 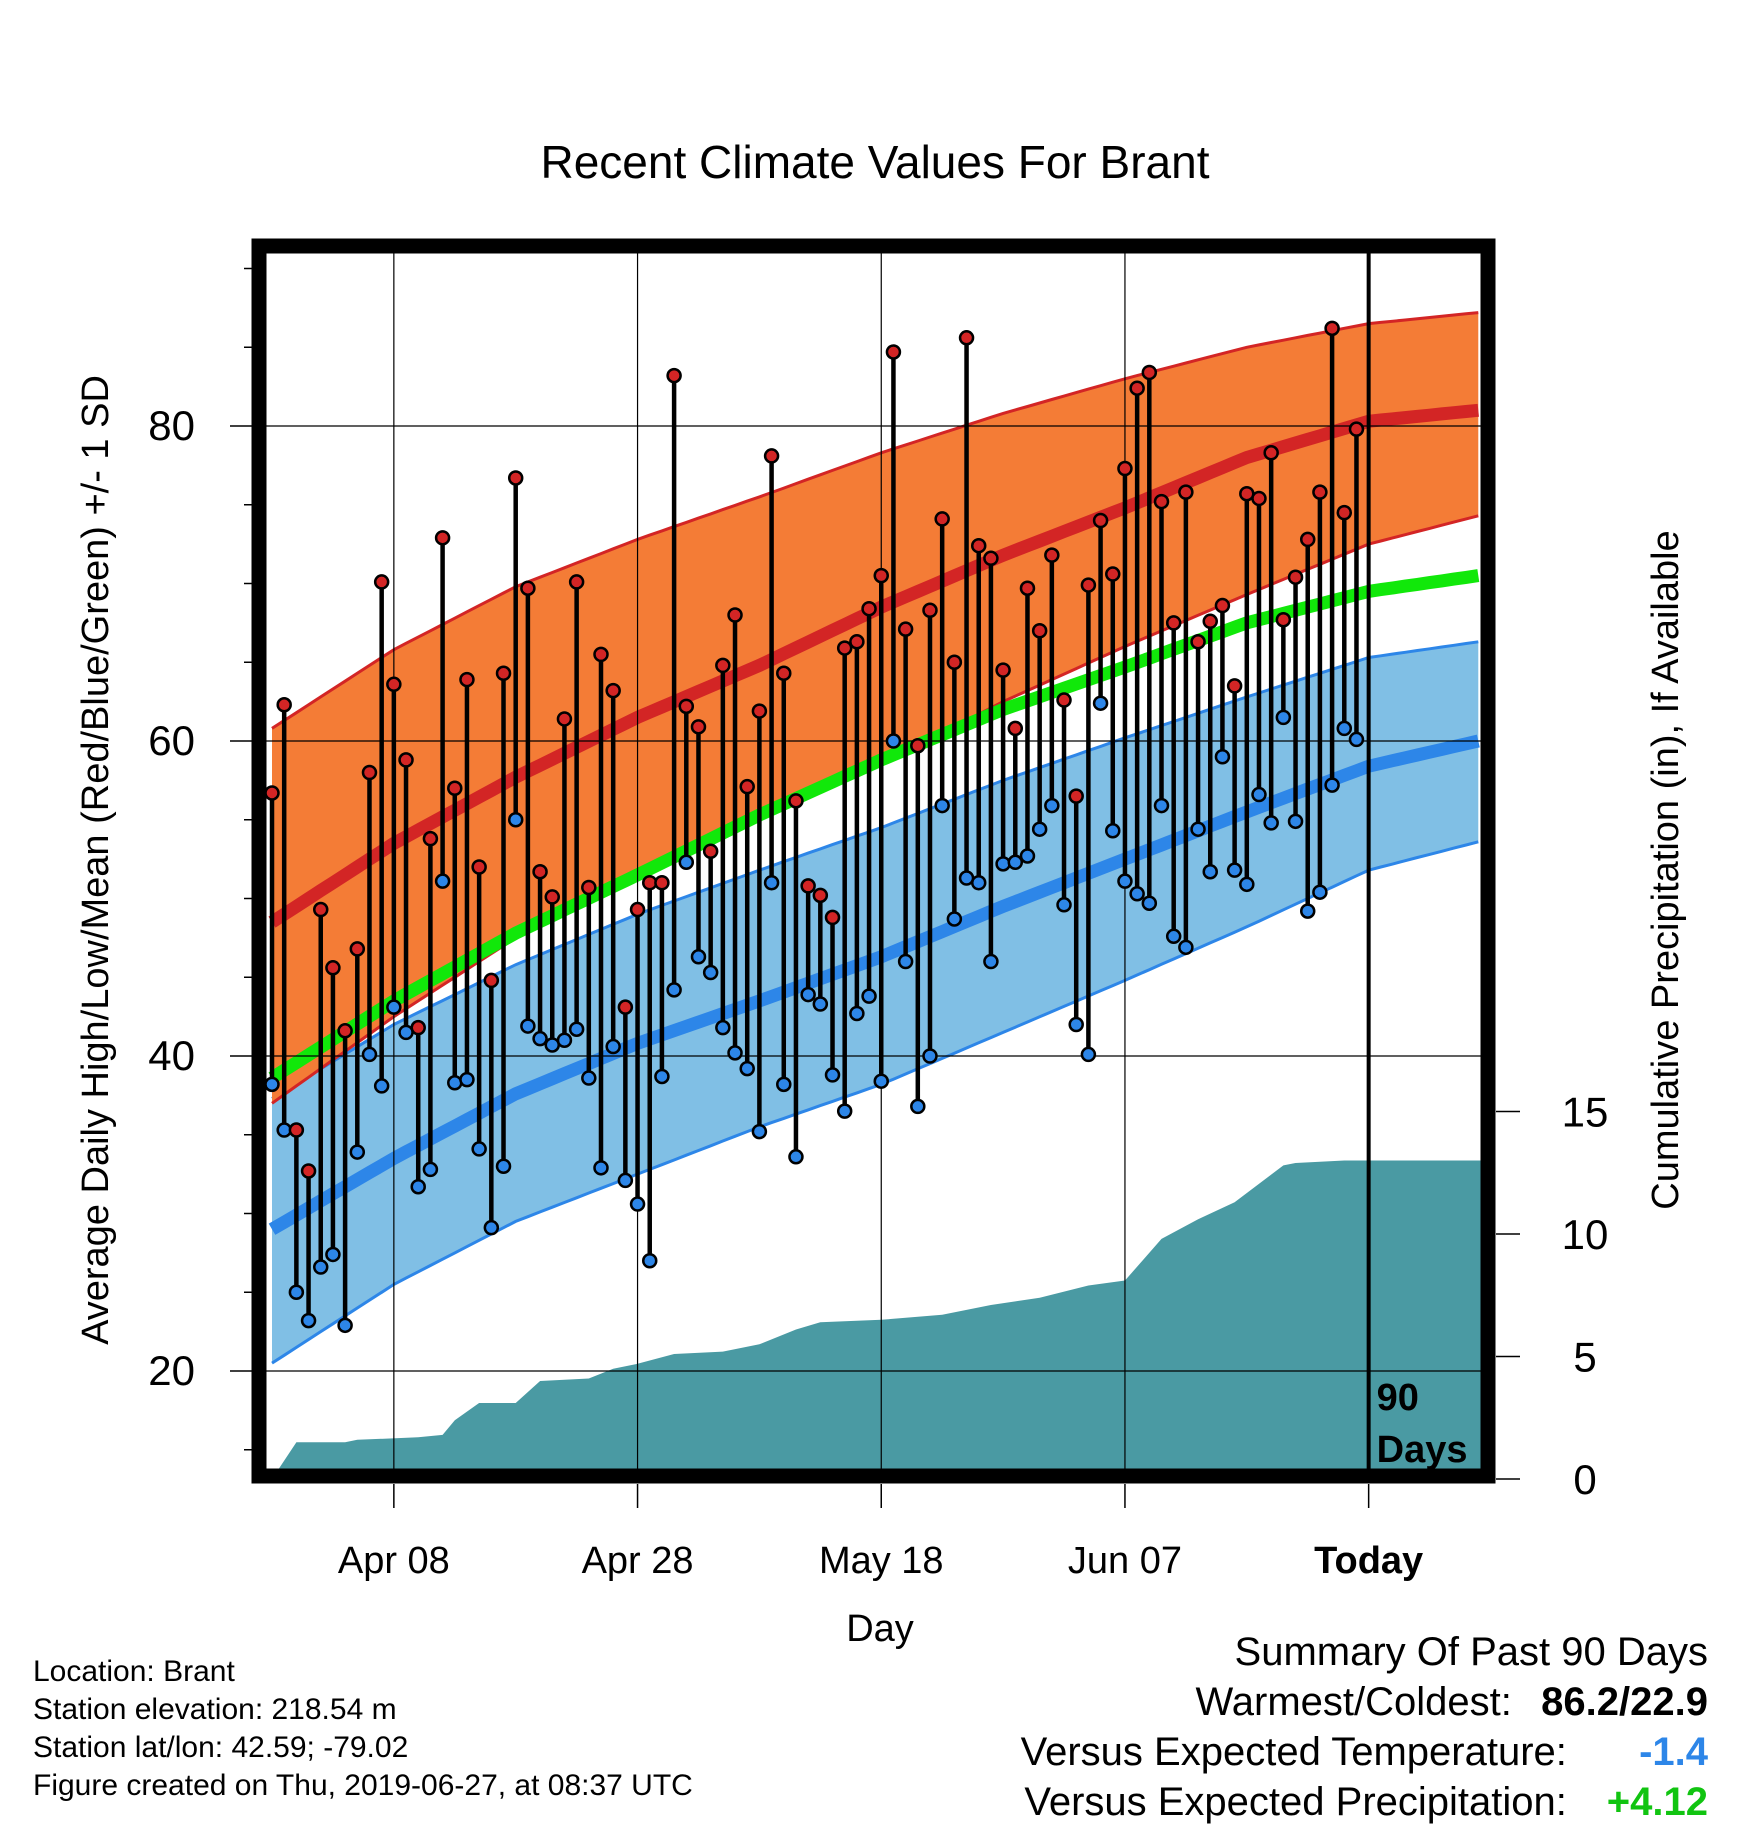 I want to click on warm-cold-value: 86.2/22.9, so click(x=1624, y=1702).